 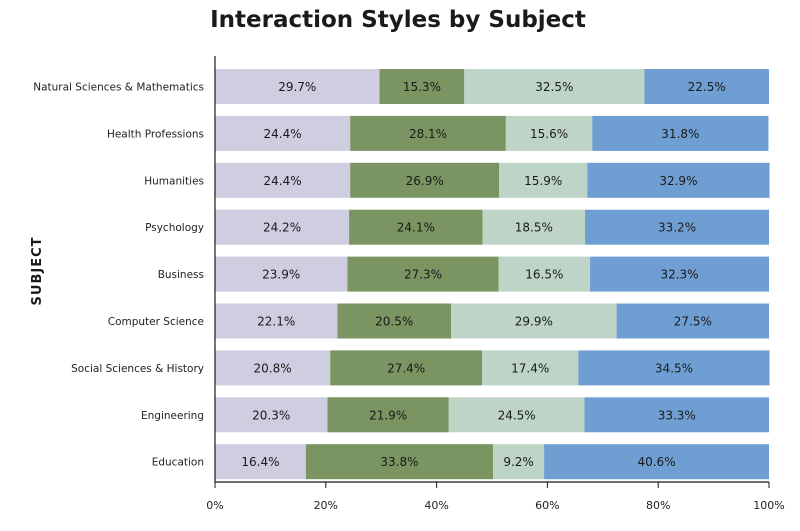 I want to click on data-label-natural-sciences-and-mathematics-s4: 22.5%, so click(x=707, y=87).